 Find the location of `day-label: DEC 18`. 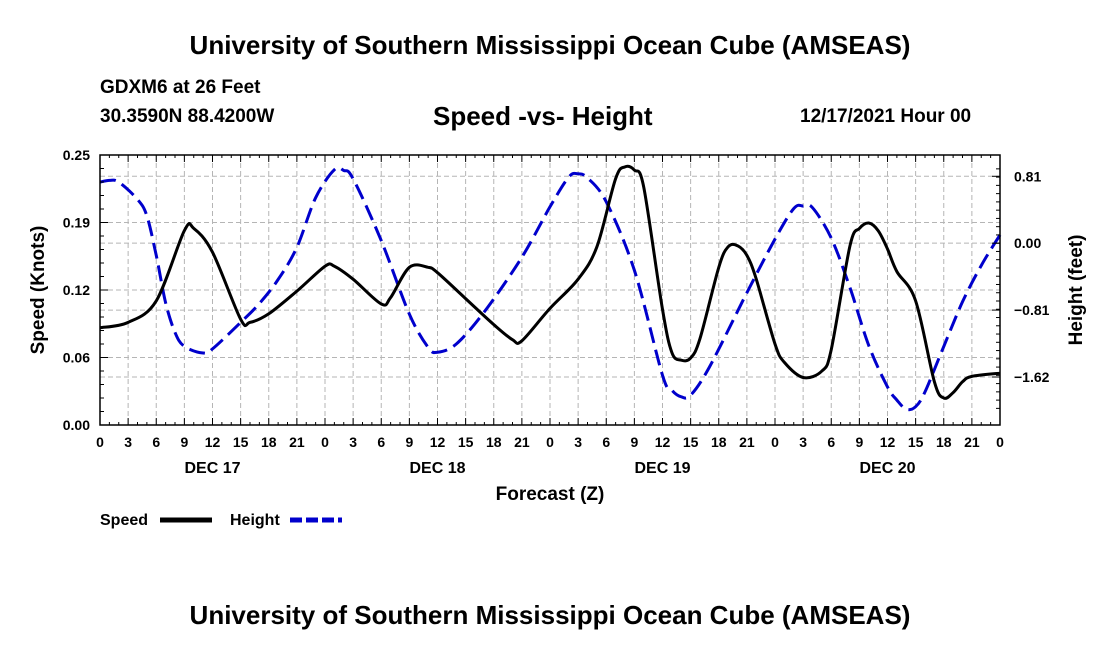

day-label: DEC 18 is located at coordinates (437, 468).